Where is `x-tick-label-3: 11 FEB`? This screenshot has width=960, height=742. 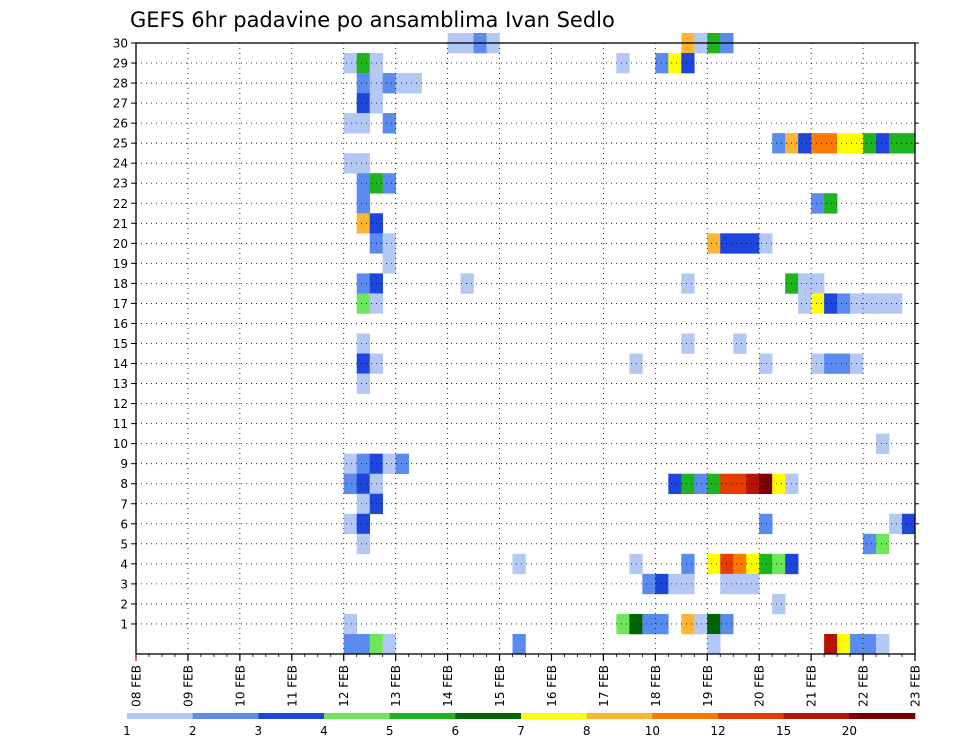 x-tick-label-3: 11 FEB is located at coordinates (292, 686).